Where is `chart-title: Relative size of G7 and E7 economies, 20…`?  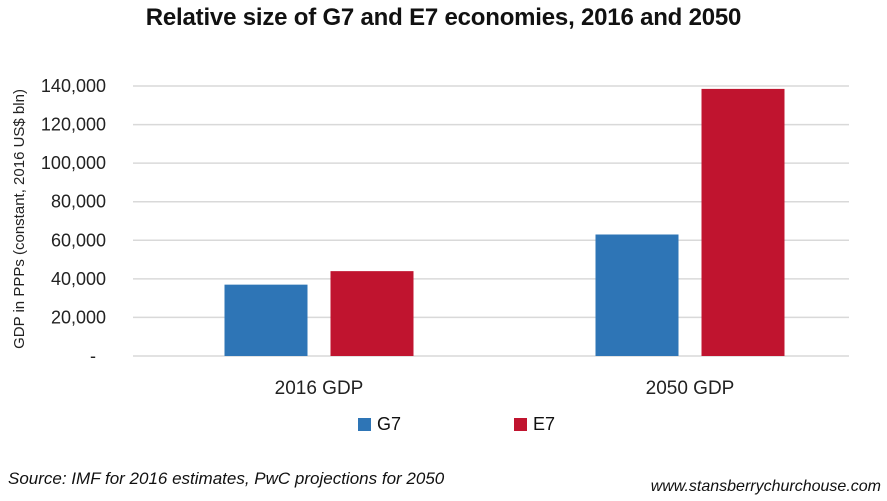
chart-title: Relative size of G7 and E7 economies, 20… is located at coordinates (443, 17).